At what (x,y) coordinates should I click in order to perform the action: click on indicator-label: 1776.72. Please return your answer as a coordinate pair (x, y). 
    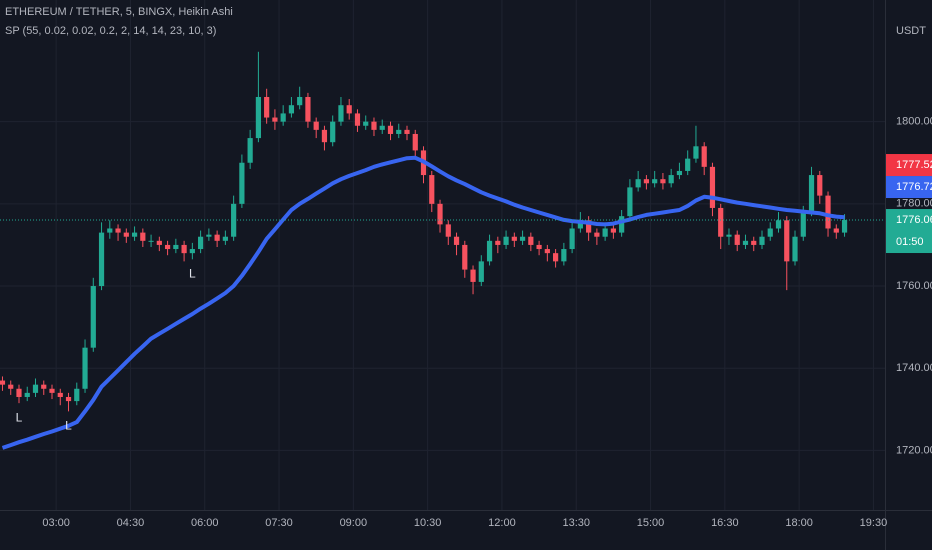
    Looking at the image, I should click on (914, 187).